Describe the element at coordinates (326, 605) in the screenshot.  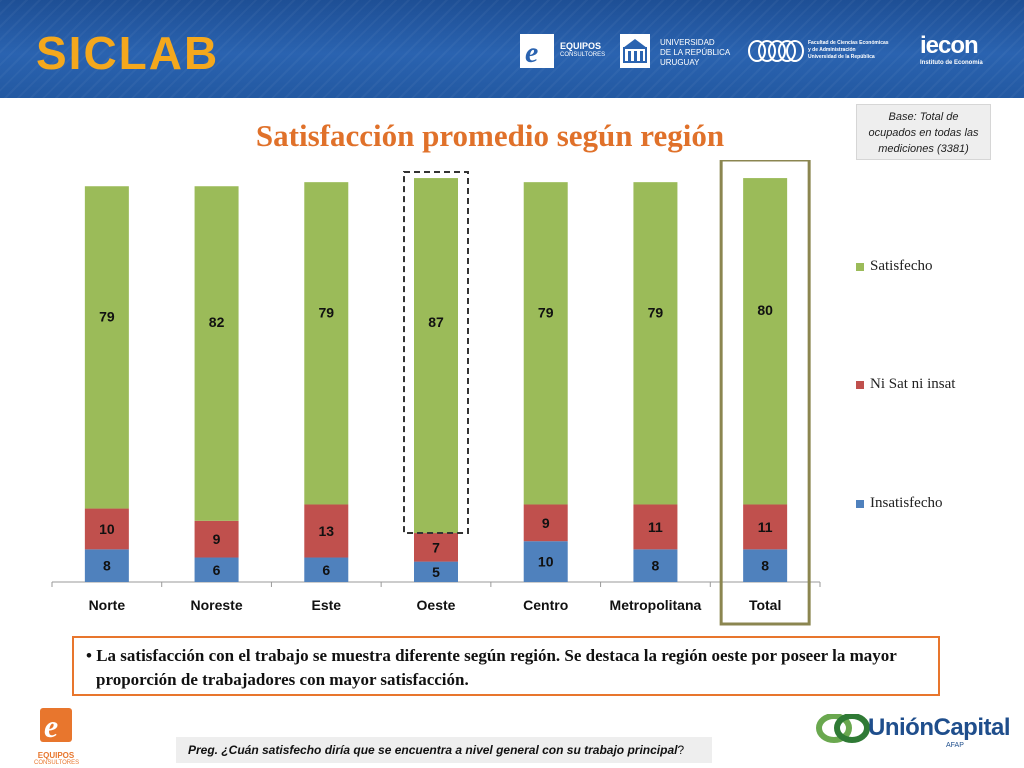
I see `category-label: Este` at that location.